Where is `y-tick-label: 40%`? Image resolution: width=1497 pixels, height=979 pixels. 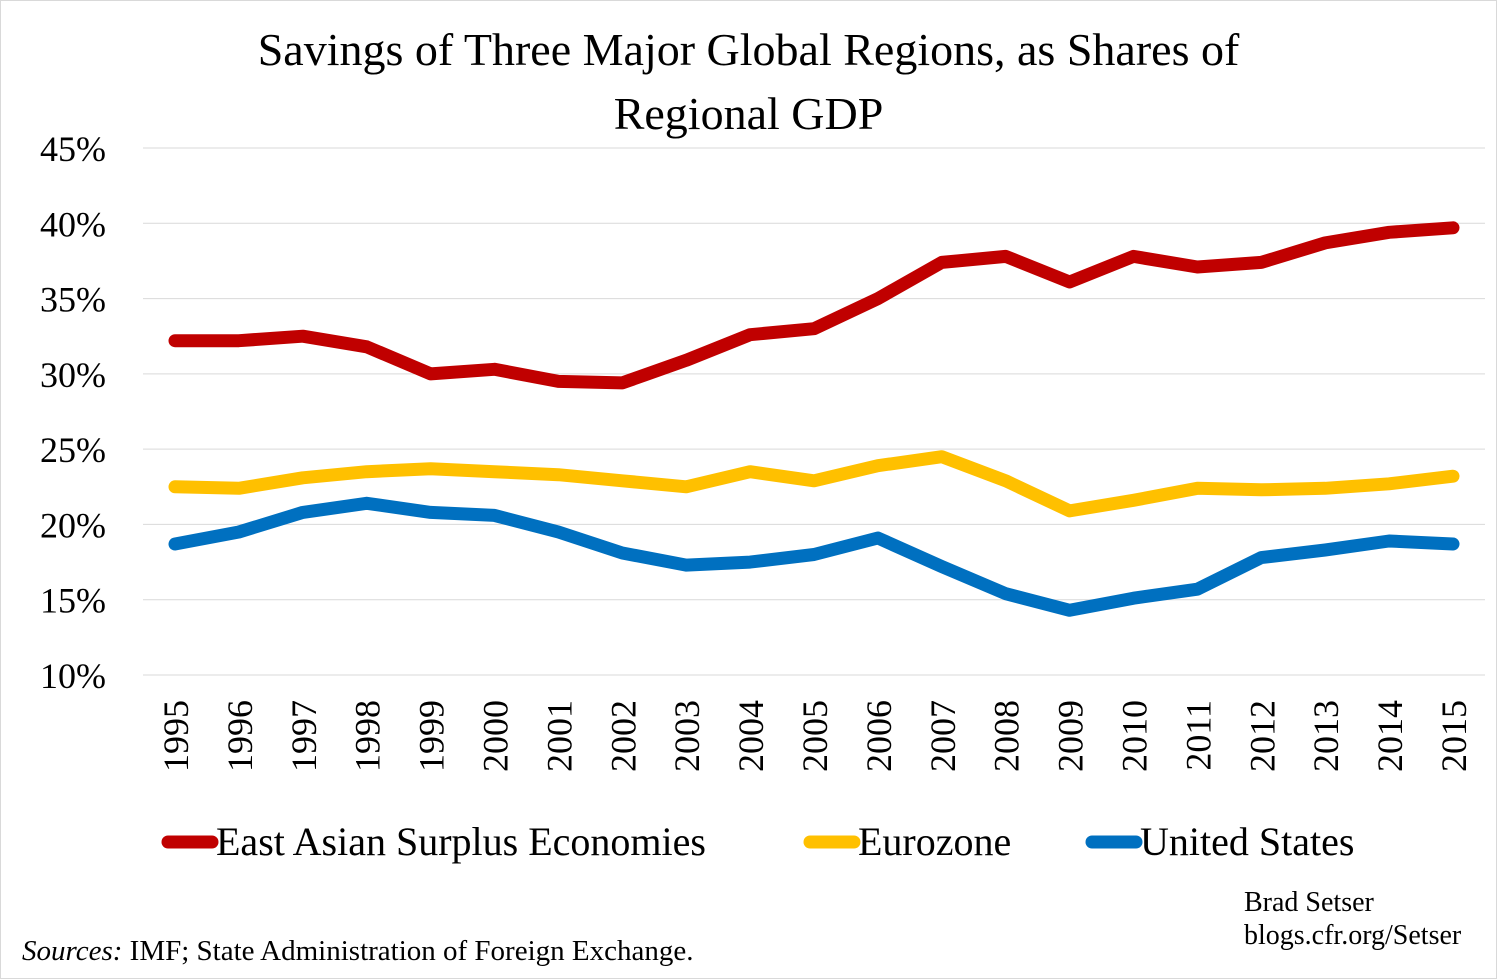 y-tick-label: 40% is located at coordinates (73, 224).